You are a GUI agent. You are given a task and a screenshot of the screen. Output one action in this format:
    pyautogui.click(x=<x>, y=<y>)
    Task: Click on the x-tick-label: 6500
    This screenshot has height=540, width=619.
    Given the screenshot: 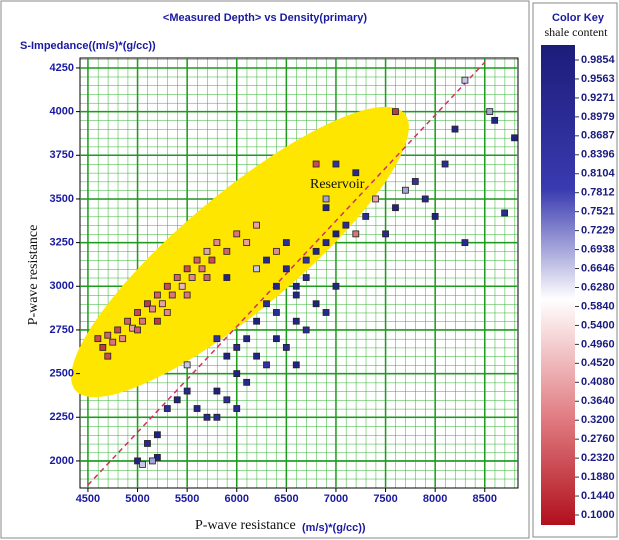 What is the action you would take?
    pyautogui.click(x=286, y=499)
    